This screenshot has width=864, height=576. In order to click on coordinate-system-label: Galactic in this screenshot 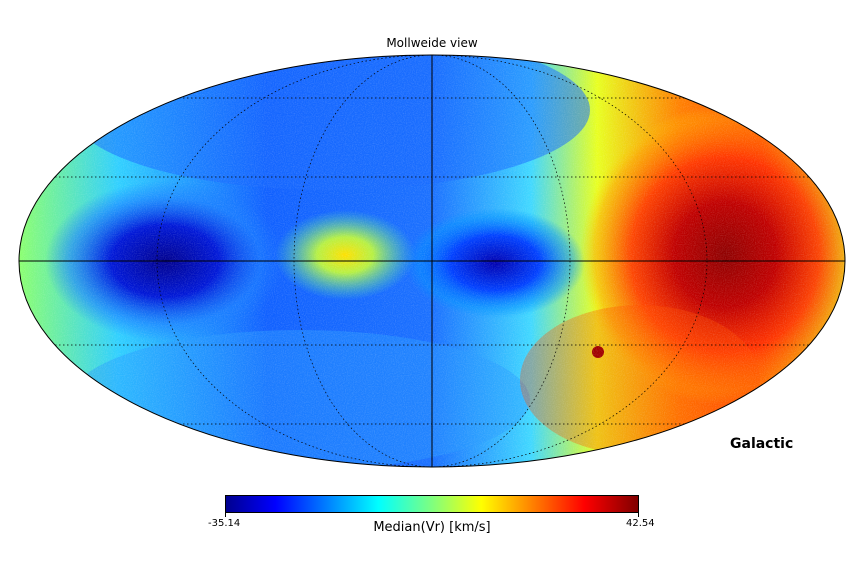, I will do `click(762, 444)`.